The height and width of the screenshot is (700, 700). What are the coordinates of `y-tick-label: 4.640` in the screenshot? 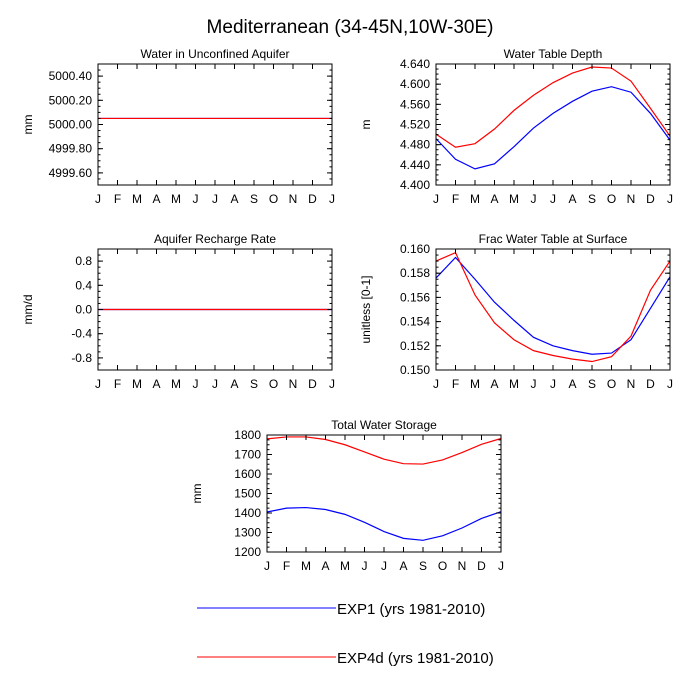 It's located at (415, 64).